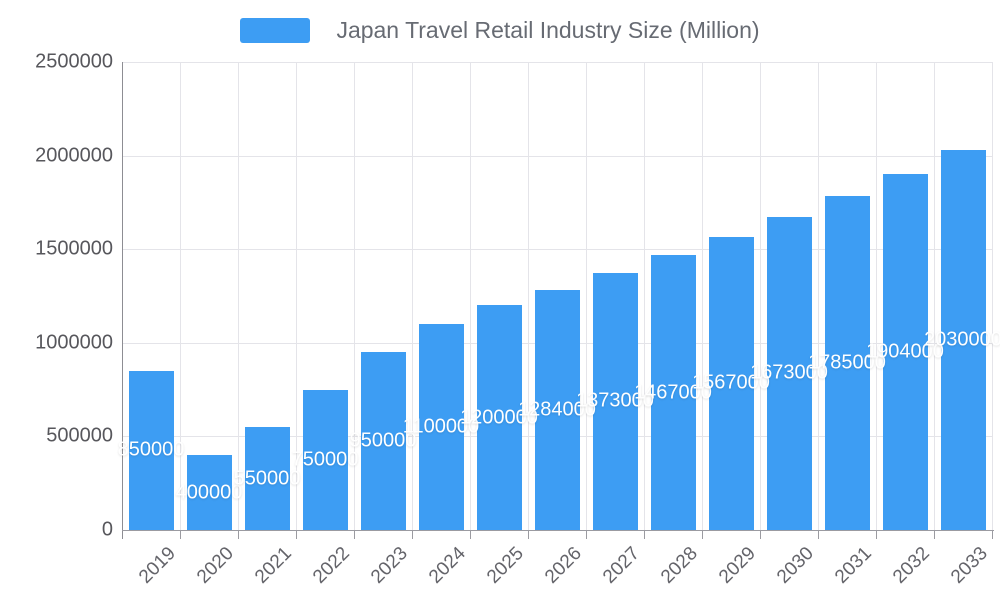 The width and height of the screenshot is (1000, 600). Describe the element at coordinates (74, 61) in the screenshot. I see `y-tick-label: 2500000` at that location.